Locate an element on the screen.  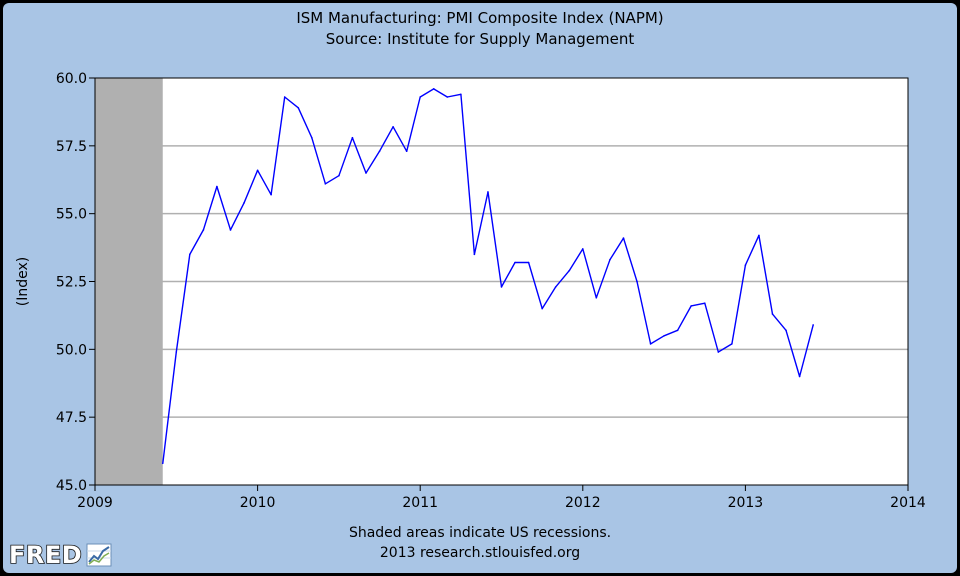
x-tick-label: 2011 is located at coordinates (420, 503).